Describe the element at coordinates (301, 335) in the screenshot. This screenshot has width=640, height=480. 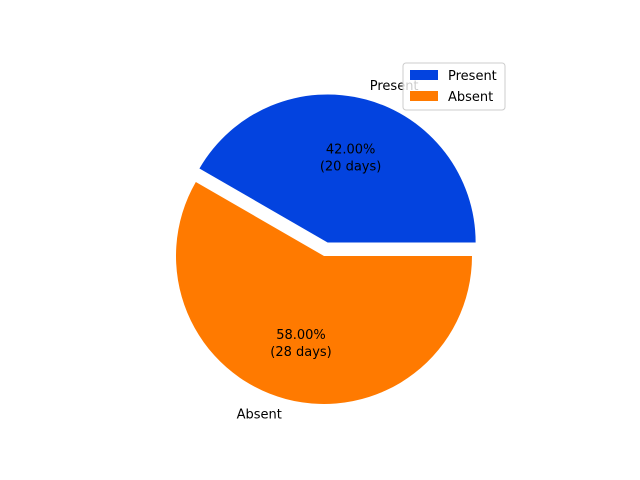
I see `slice-percent-absent: 58.00%` at that location.